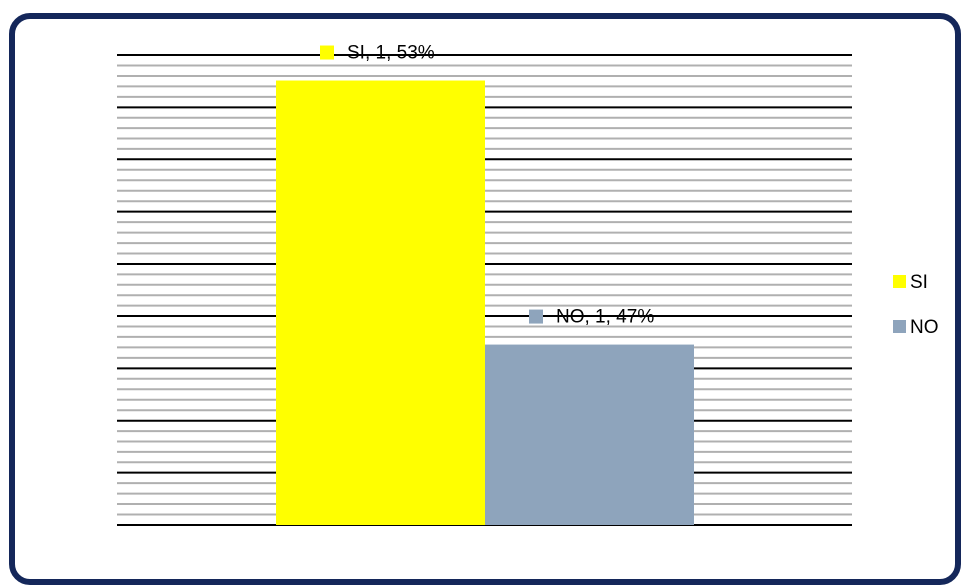 Image resolution: width=963 pixels, height=588 pixels. Describe the element at coordinates (605, 317) in the screenshot. I see `data-label: NO, 1, 47%` at that location.